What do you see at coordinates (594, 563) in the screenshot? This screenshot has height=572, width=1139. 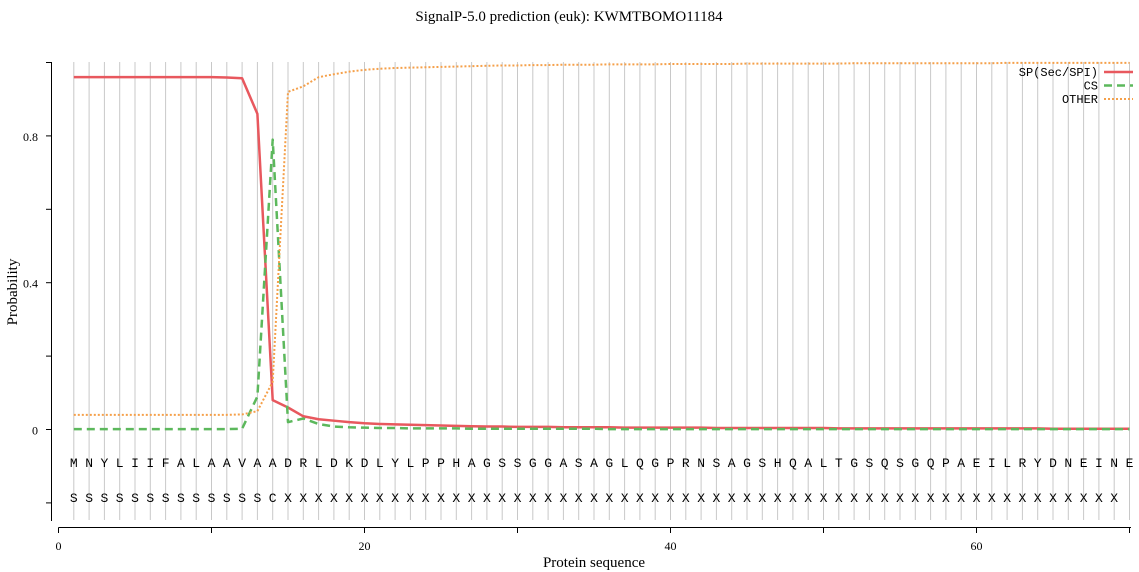 I see `x-axis-label: Protein sequence` at bounding box center [594, 563].